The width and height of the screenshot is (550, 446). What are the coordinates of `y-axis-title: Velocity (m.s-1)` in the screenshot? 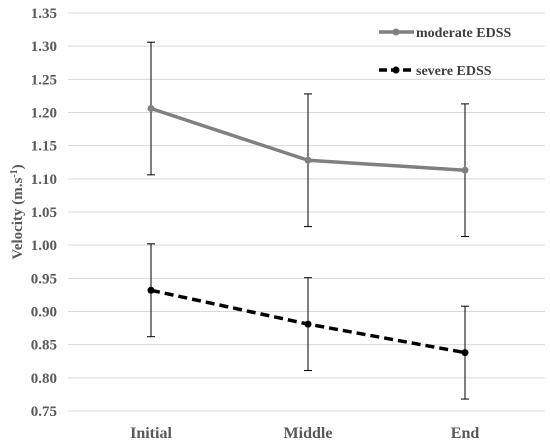 It's located at (17, 211).